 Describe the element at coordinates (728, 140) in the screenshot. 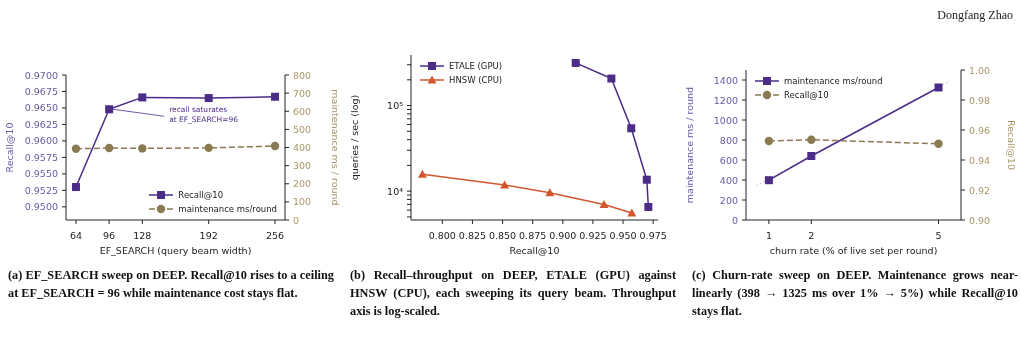

I see `y-tick-label: 800` at that location.